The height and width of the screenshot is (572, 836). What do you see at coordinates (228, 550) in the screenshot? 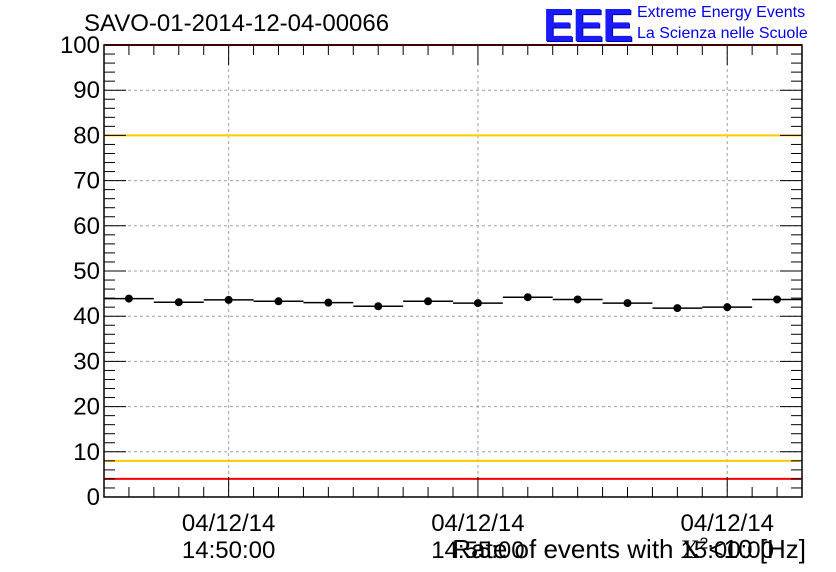
I see `x-tick-label-time: 14:50:00` at bounding box center [228, 550].